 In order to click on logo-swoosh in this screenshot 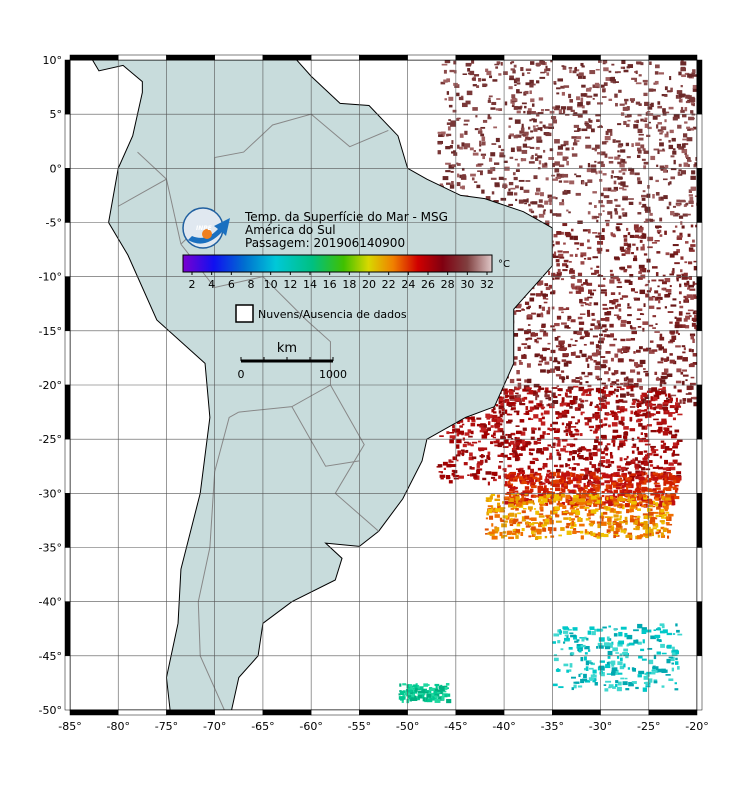, I will do `click(209, 231)`.